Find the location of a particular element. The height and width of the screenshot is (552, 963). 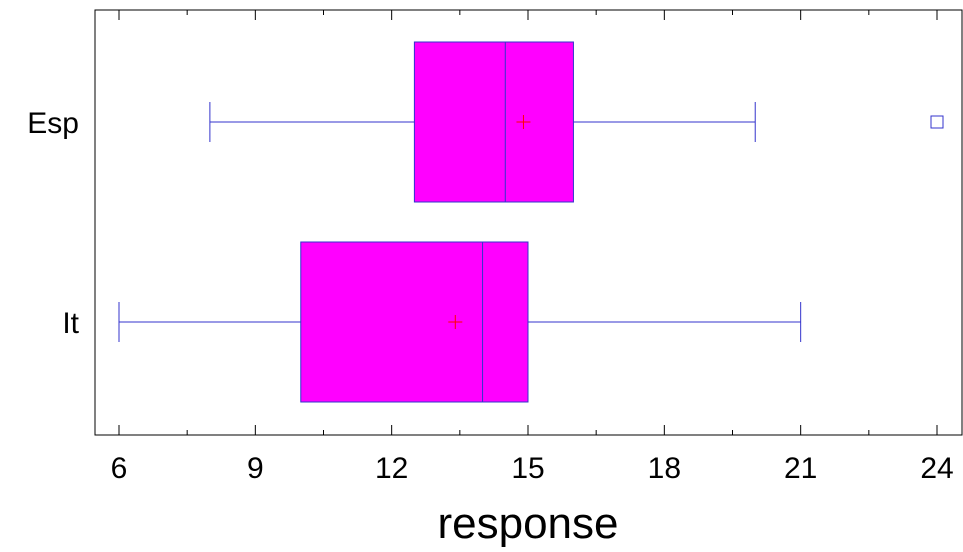

x-tick-label: 18 is located at coordinates (664, 468).